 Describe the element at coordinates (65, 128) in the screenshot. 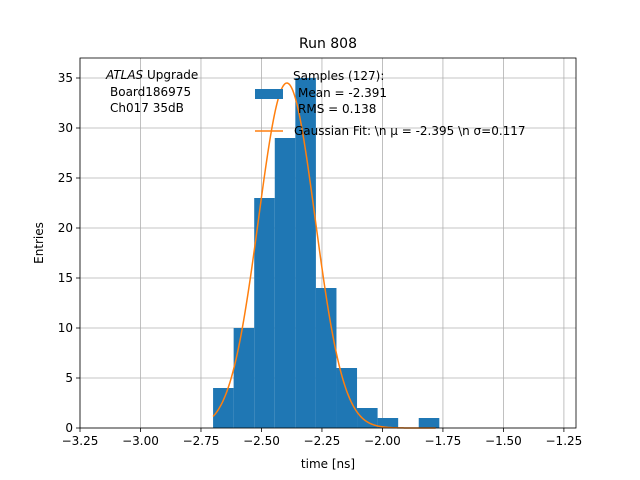

I see `y-tick-label: 30` at that location.